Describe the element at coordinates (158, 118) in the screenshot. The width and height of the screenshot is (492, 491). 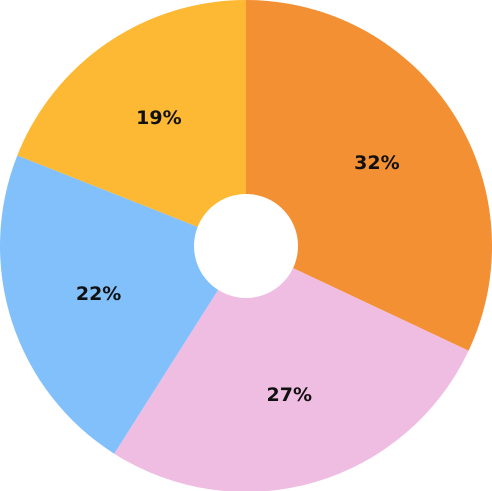
I see `slice-label-3: 19%` at that location.